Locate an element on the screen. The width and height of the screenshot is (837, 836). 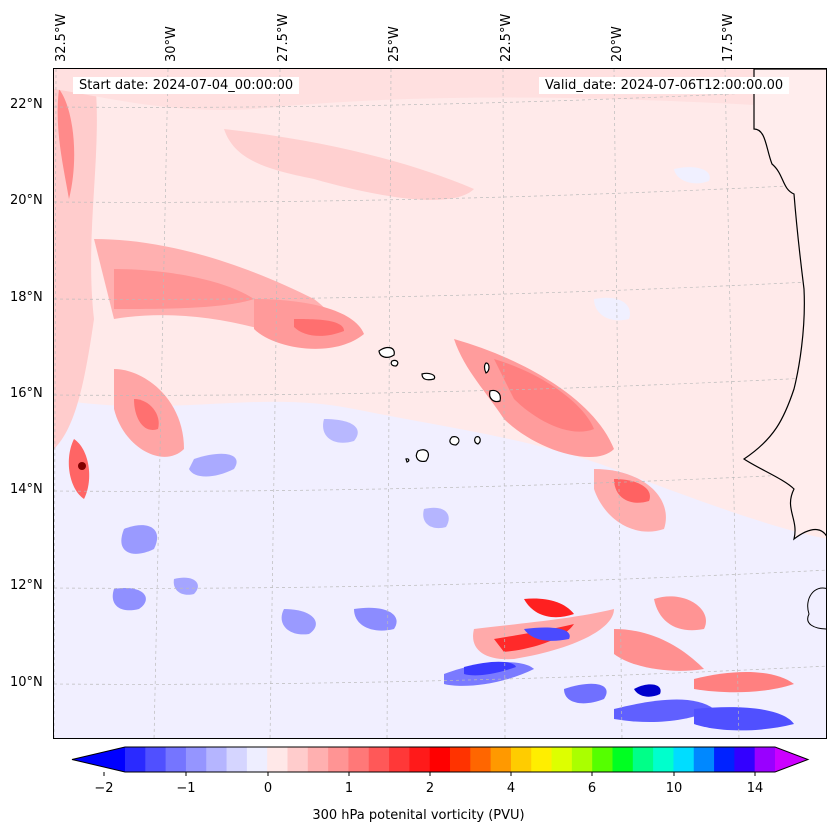
lat-label-18n: 18°N is located at coordinates (26, 297).